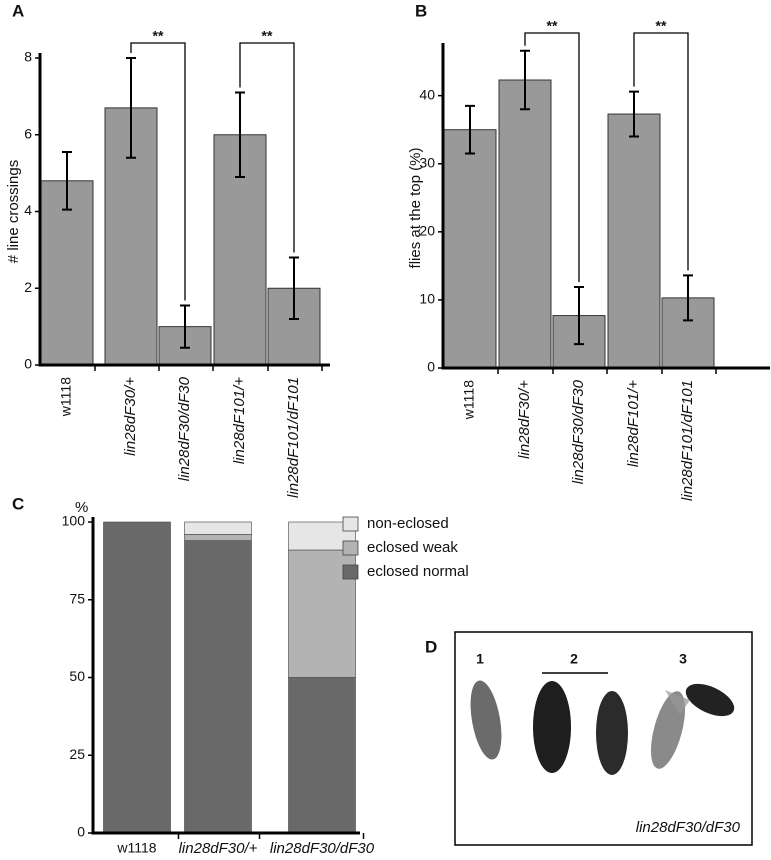 The image size is (771, 860). What do you see at coordinates (677, 702) in the screenshot?
I see `wing` at bounding box center [677, 702].